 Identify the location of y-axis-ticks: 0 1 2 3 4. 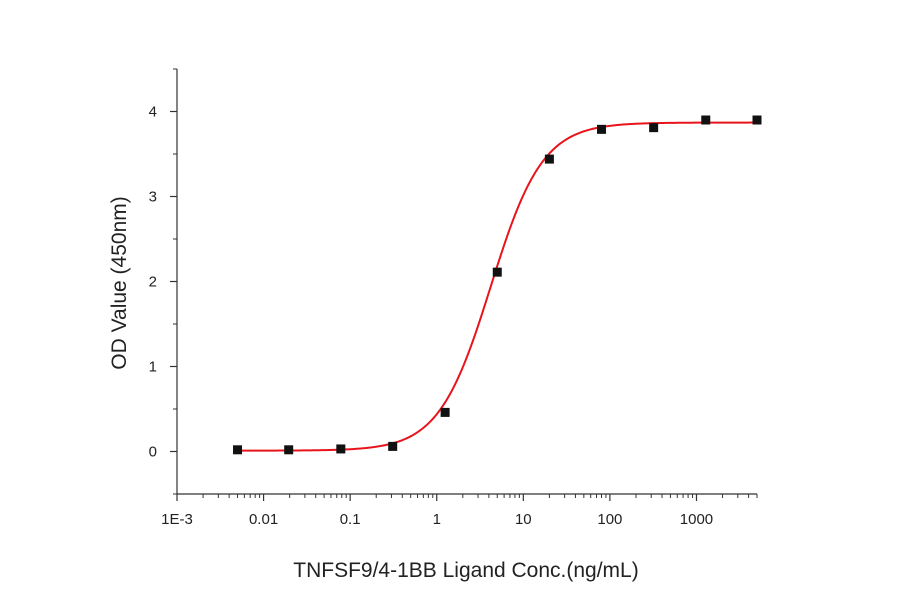
(163, 281).